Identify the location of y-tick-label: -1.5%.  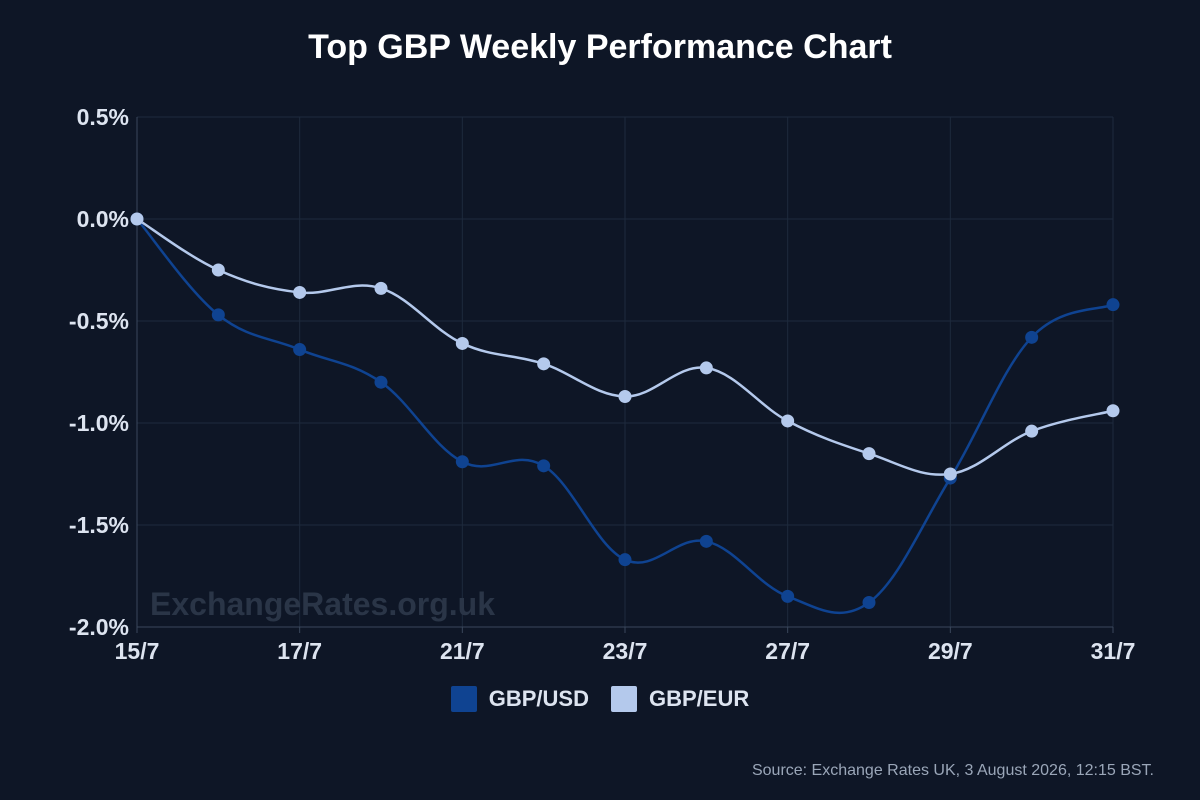
(99, 525).